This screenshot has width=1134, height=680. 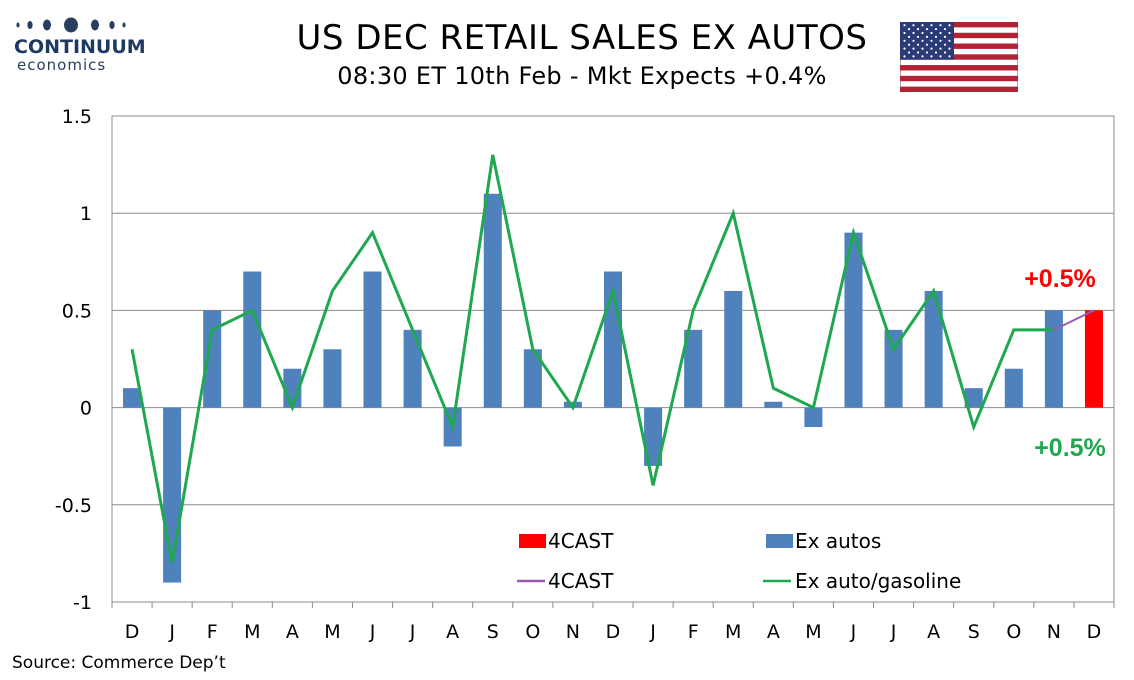 What do you see at coordinates (86, 409) in the screenshot?
I see `y-tick-label: 0` at bounding box center [86, 409].